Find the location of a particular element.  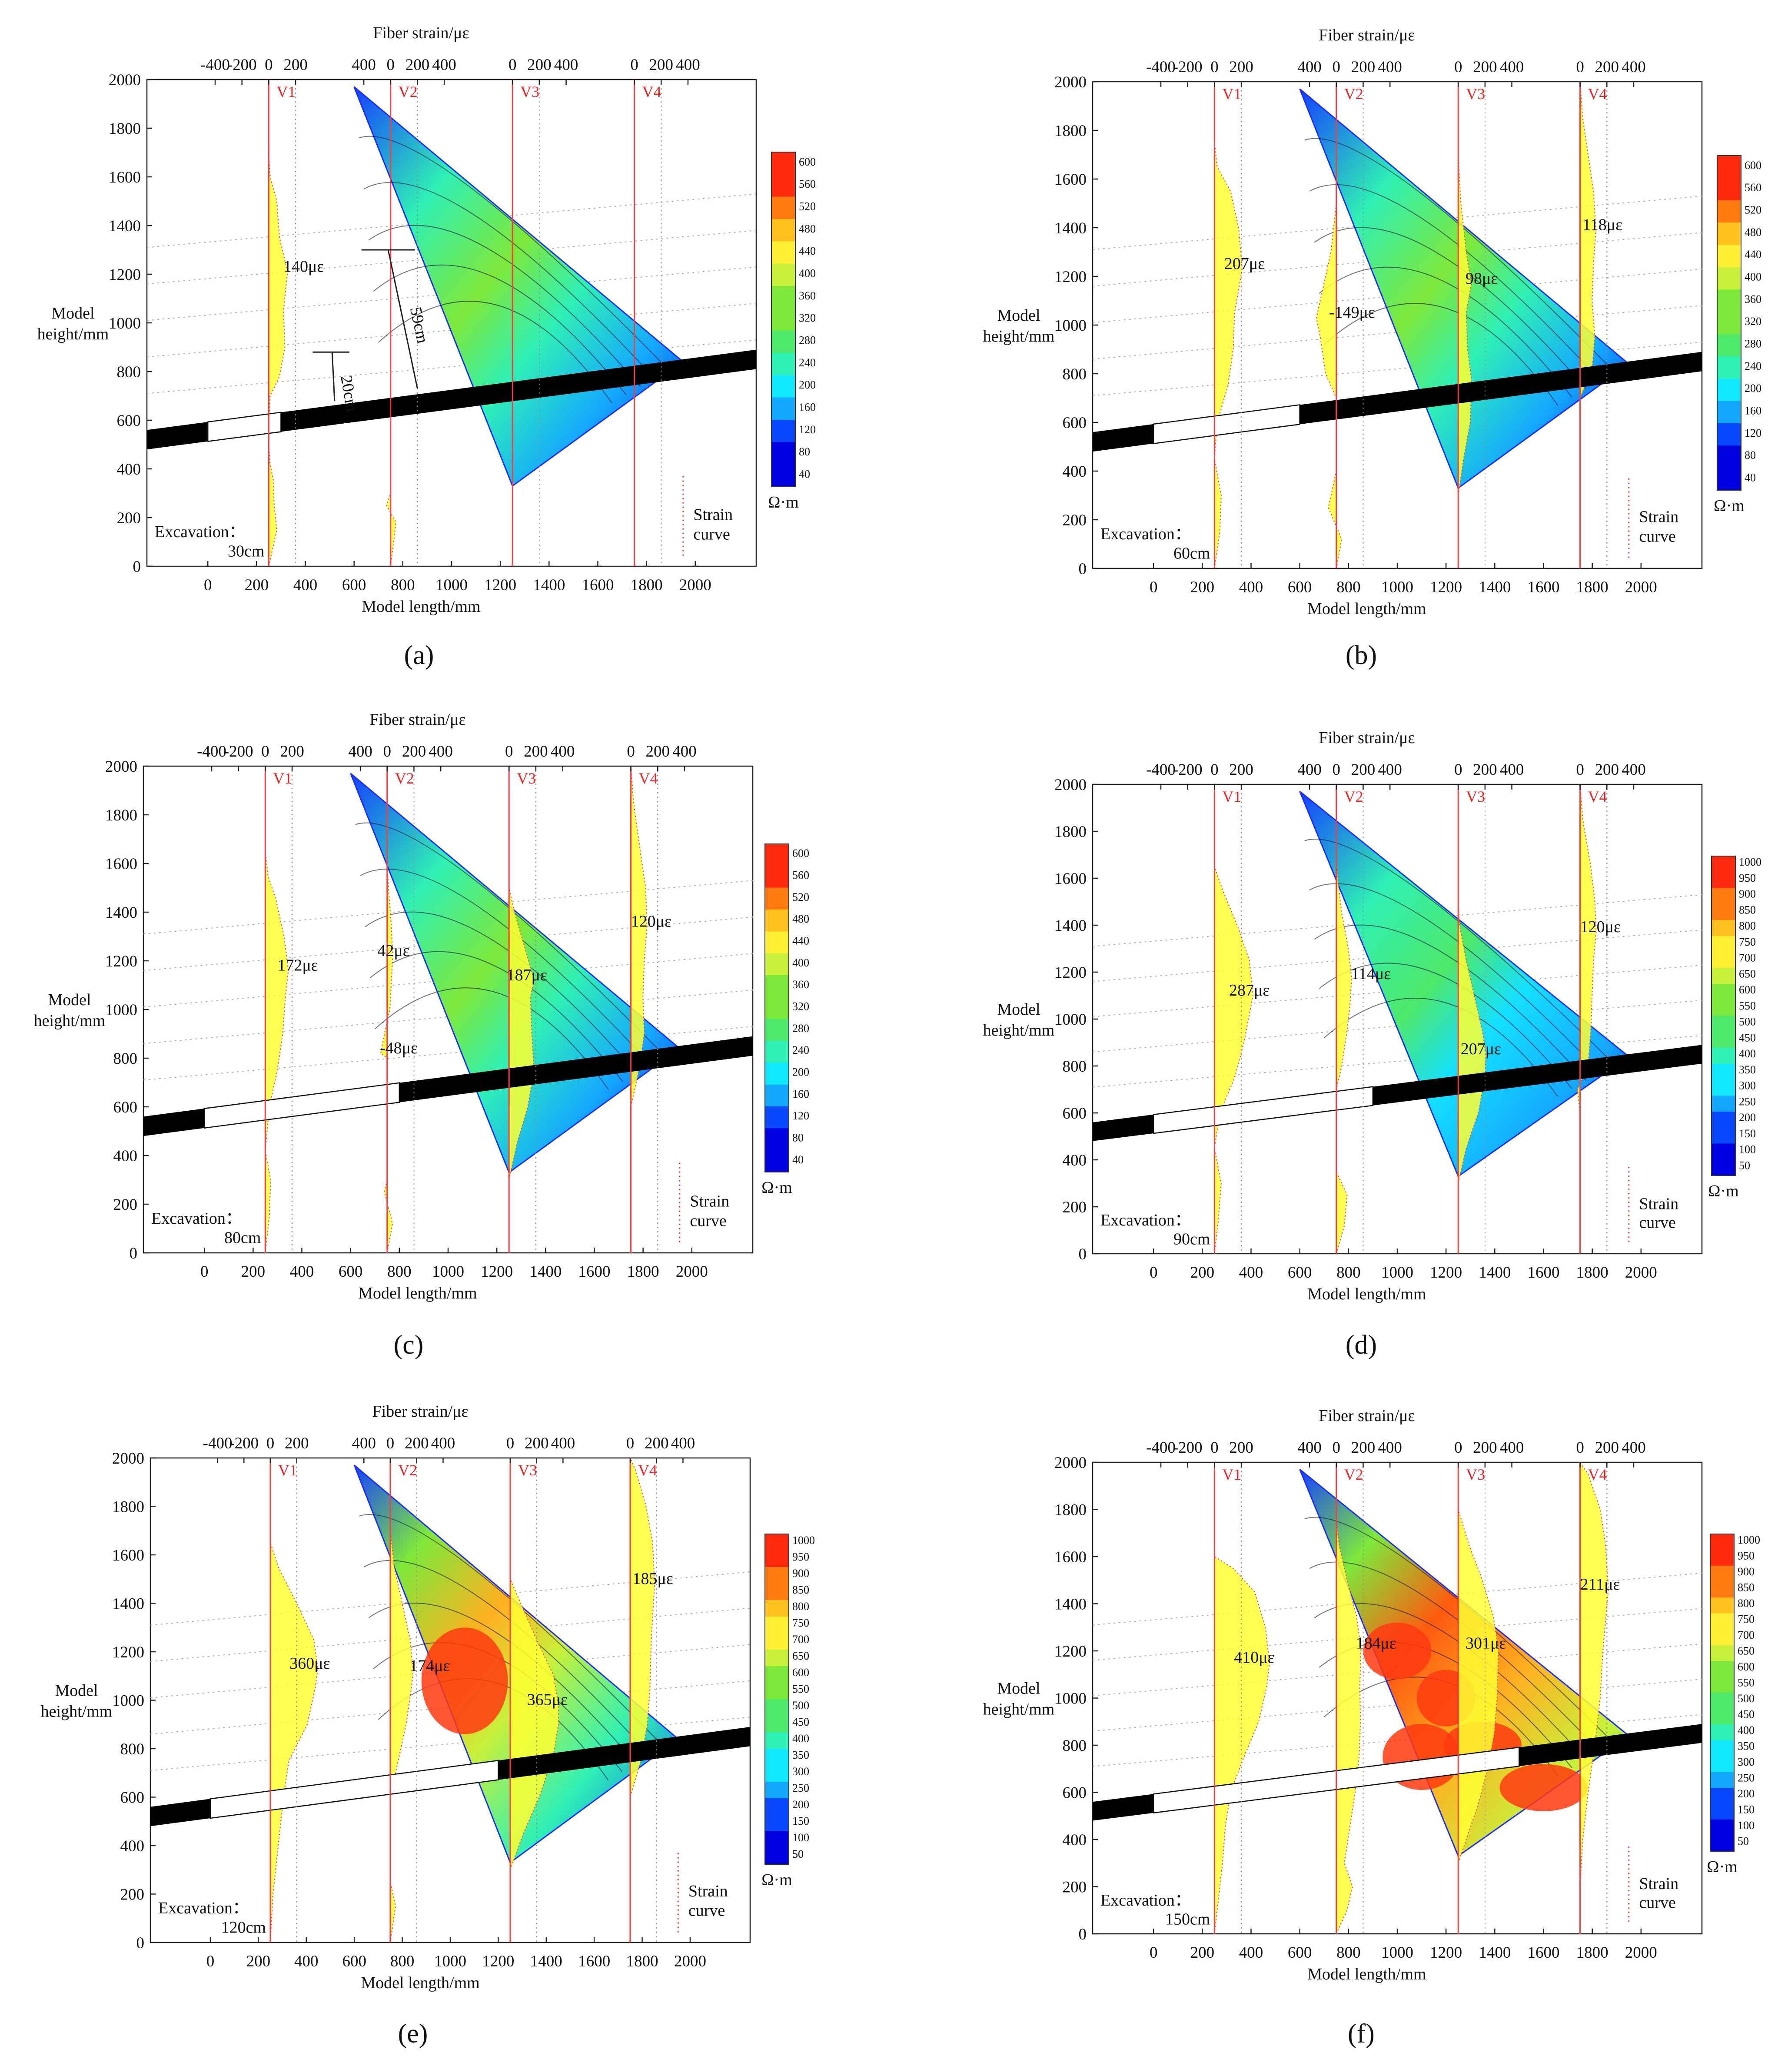

colorbar-label: 750 is located at coordinates (1748, 942).